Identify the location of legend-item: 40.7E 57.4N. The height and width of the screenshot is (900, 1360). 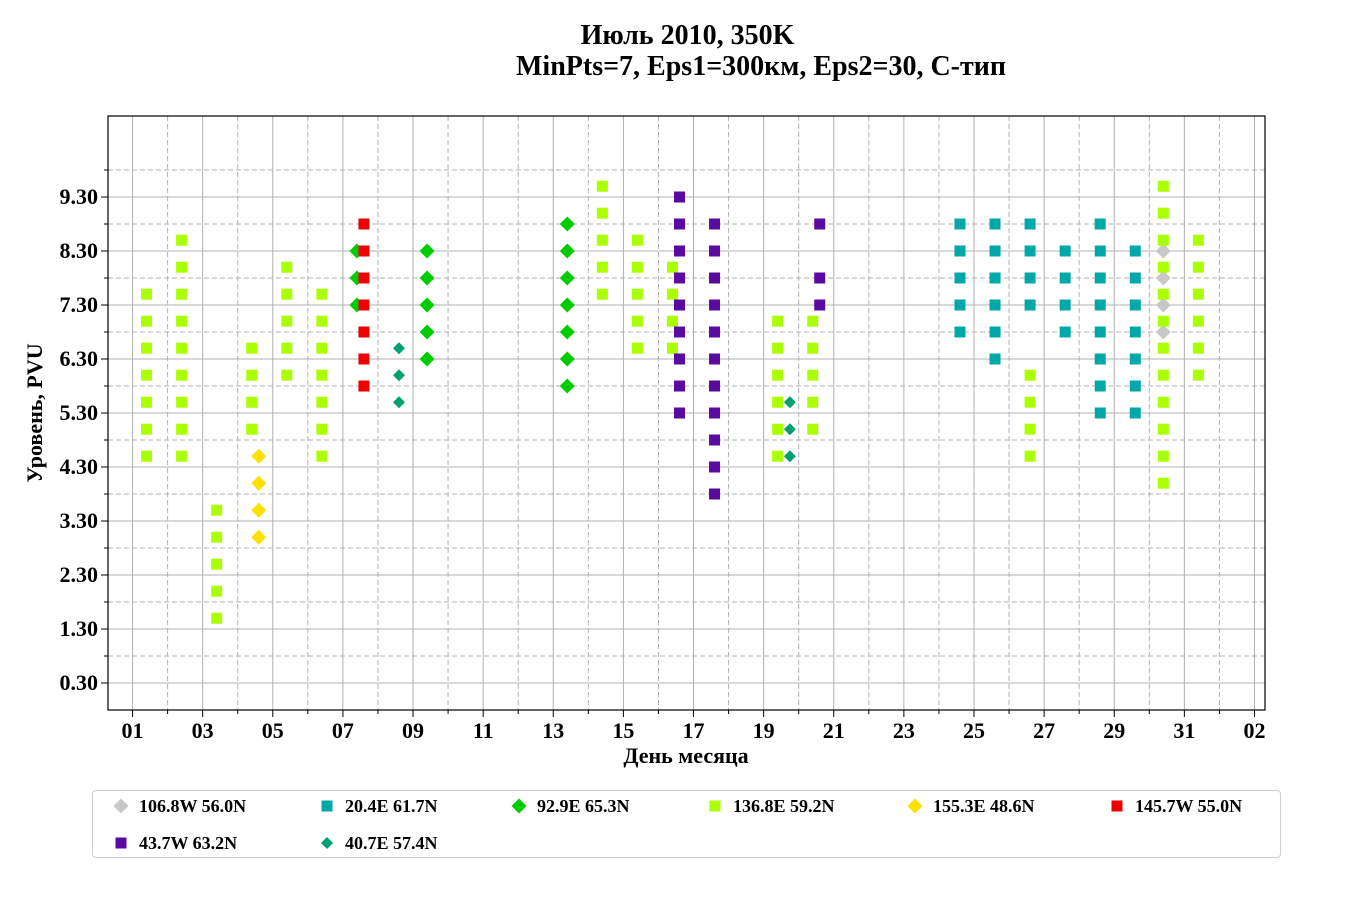
(377, 843).